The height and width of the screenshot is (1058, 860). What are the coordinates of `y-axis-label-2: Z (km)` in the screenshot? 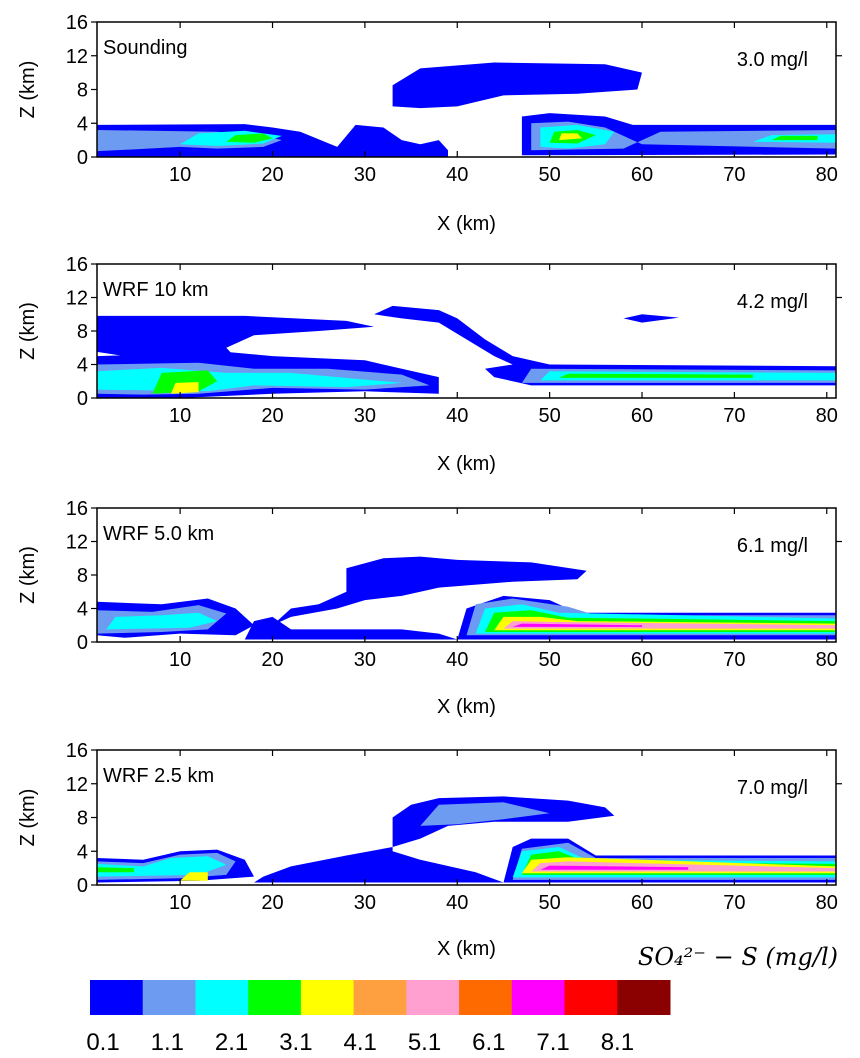 It's located at (28, 331).